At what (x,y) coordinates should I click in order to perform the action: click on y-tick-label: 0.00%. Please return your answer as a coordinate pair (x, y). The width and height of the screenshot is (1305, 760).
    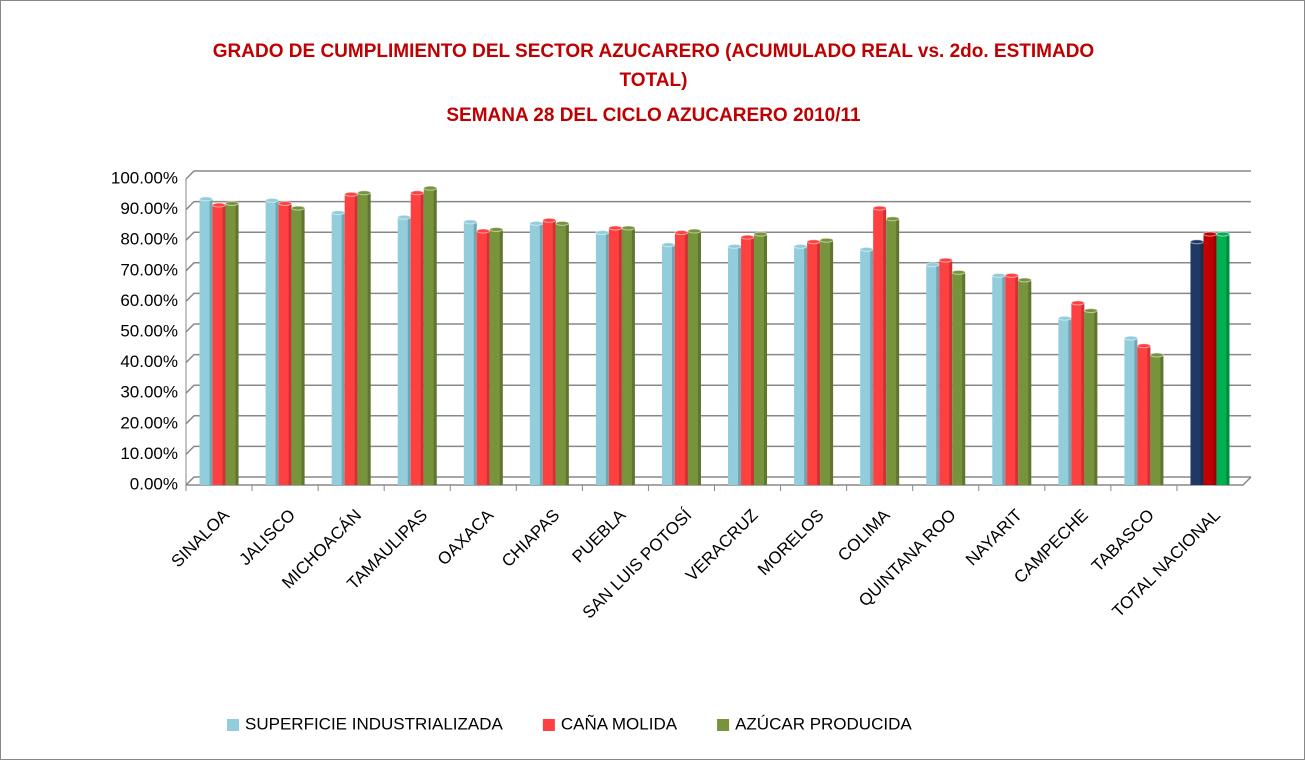
    Looking at the image, I should click on (154, 483).